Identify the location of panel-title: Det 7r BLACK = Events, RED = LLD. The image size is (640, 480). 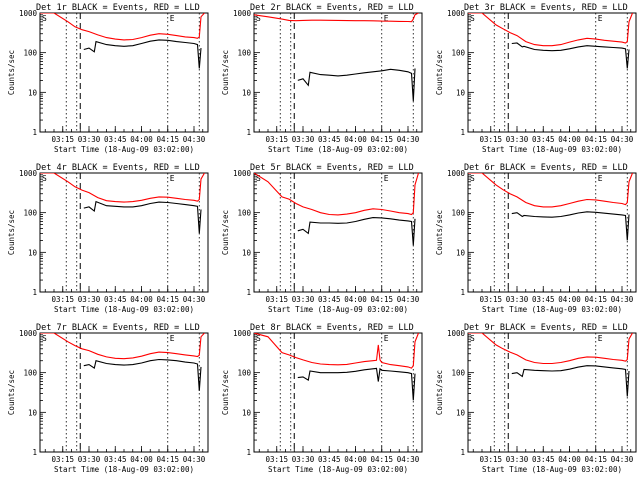
(118, 328).